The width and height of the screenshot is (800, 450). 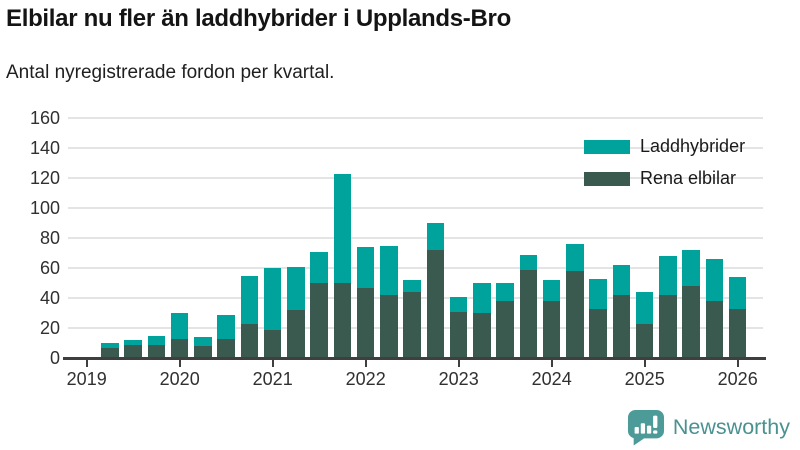 I want to click on bar-segment-2024Q2-laddhybrider, so click(x=575, y=257).